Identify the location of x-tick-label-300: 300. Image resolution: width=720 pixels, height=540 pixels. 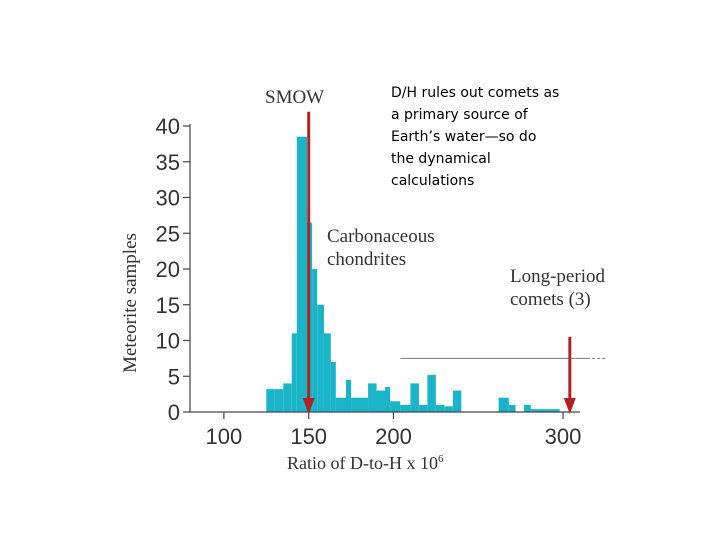
(563, 436).